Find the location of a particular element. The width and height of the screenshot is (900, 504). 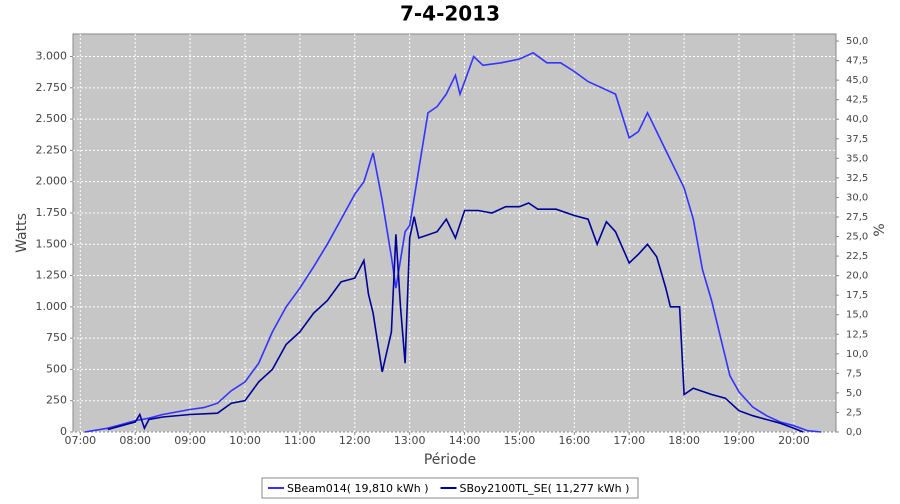

x-tick-label: 19:00 is located at coordinates (739, 440).